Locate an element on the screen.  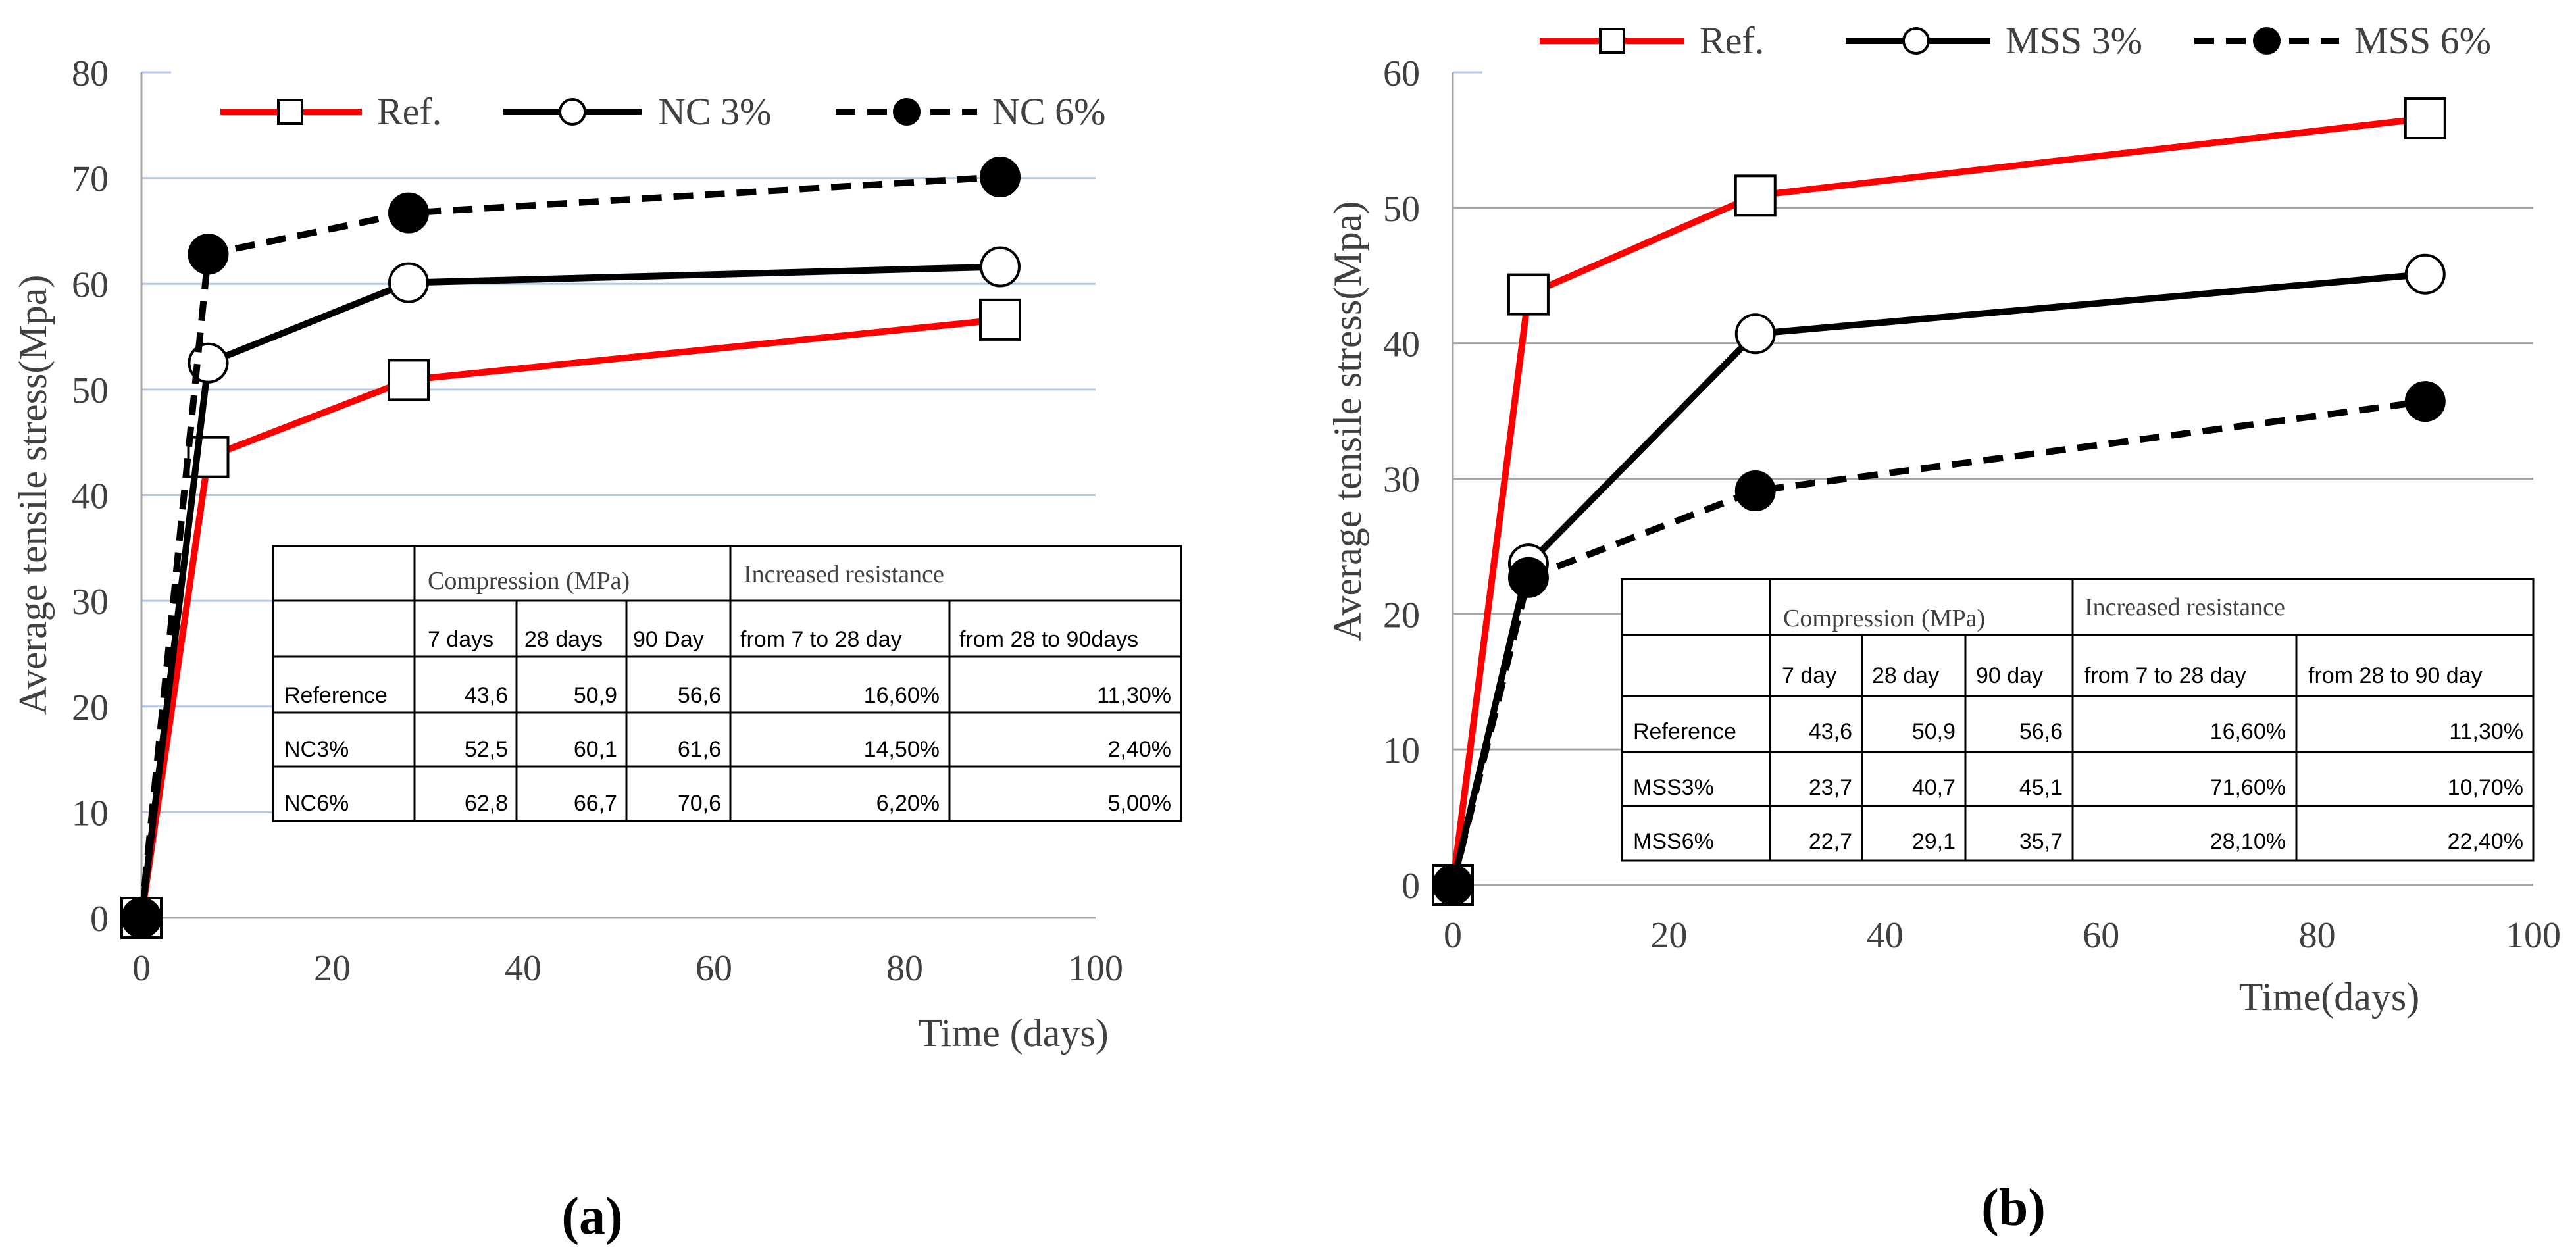
panel-a-legend: Ref. NC 3% NC 6% is located at coordinates (662, 111).